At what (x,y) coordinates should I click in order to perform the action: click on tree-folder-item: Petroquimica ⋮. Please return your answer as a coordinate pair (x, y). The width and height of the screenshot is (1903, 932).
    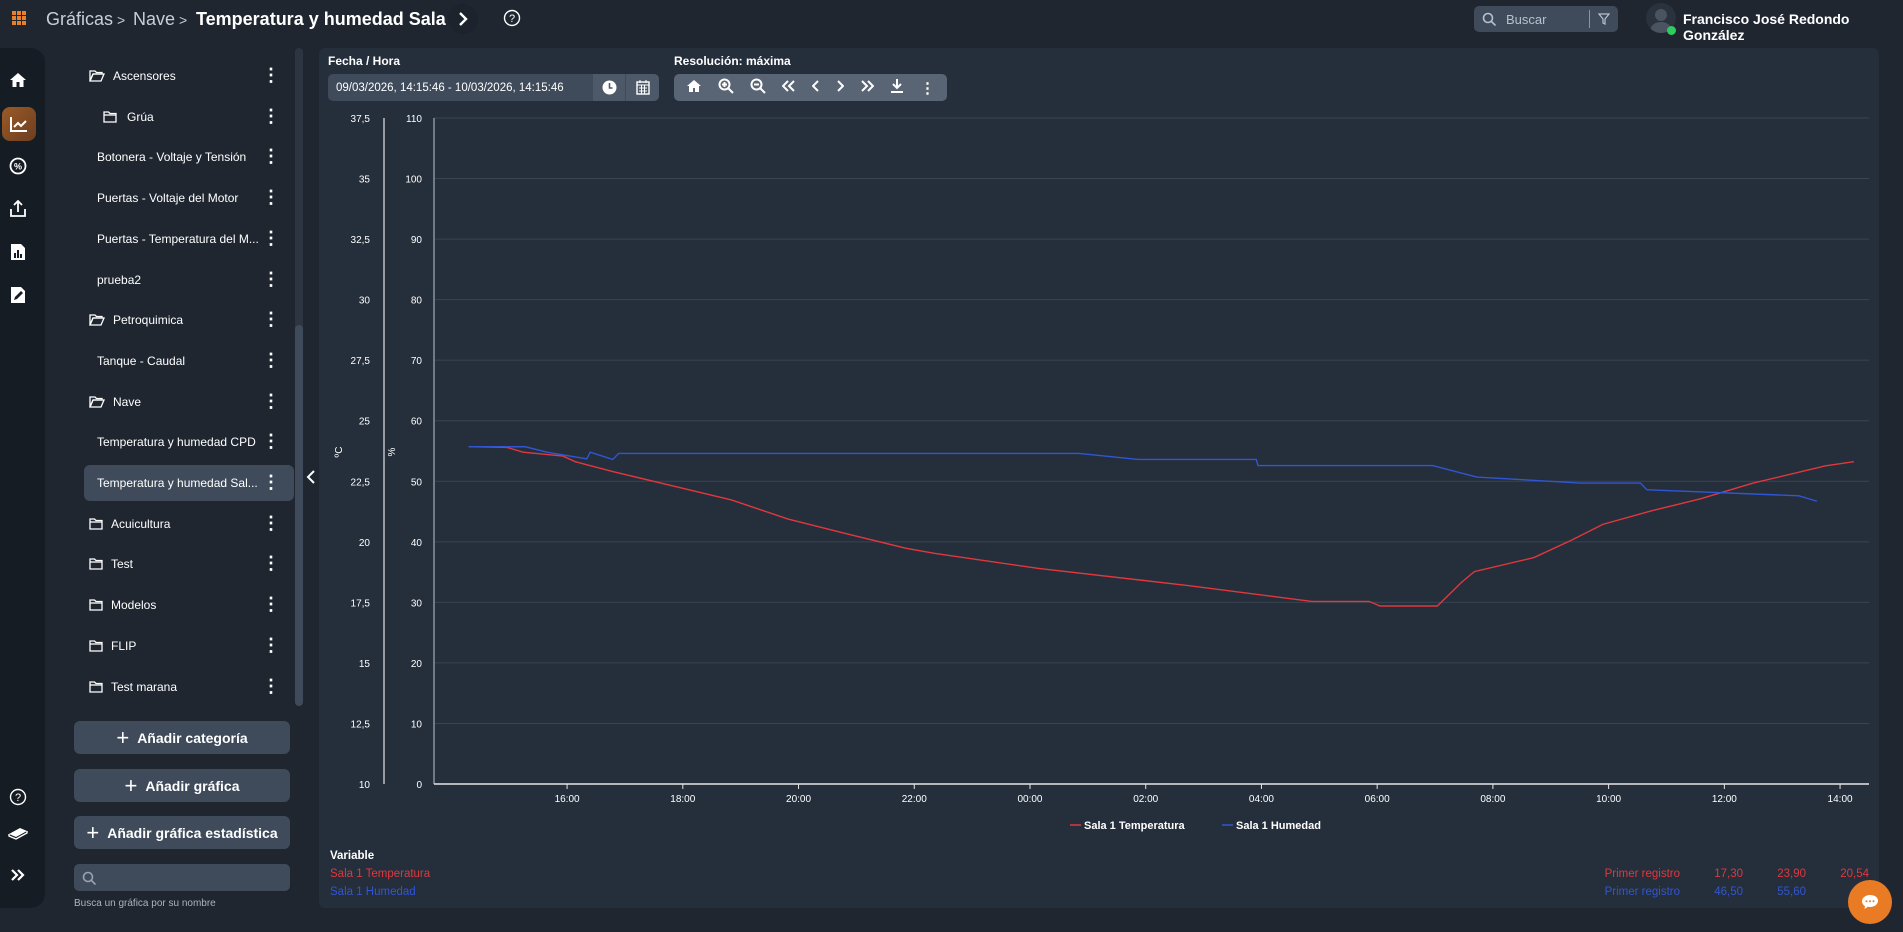
    Looking at the image, I should click on (189, 320).